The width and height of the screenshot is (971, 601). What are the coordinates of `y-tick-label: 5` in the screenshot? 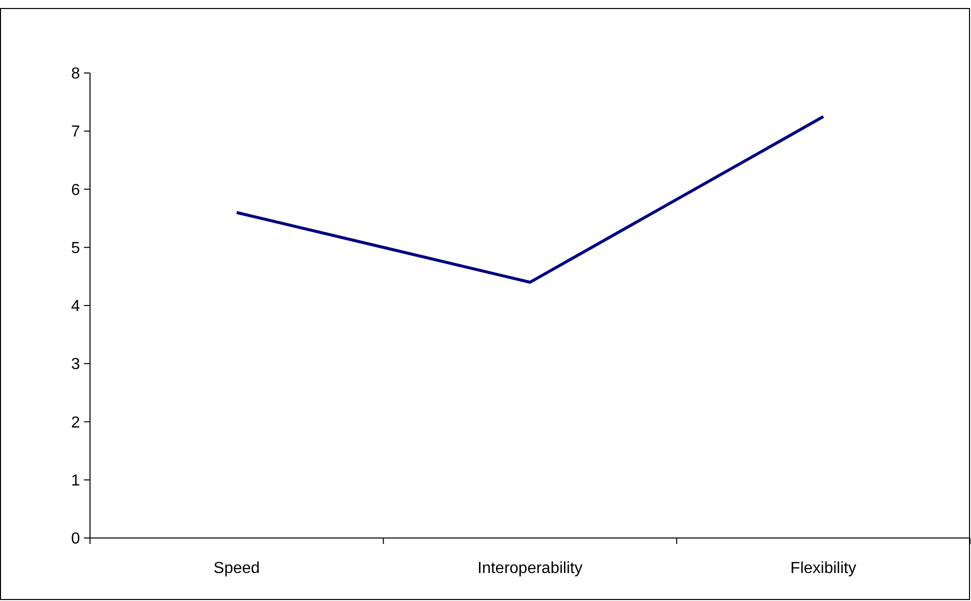 It's located at (75, 248).